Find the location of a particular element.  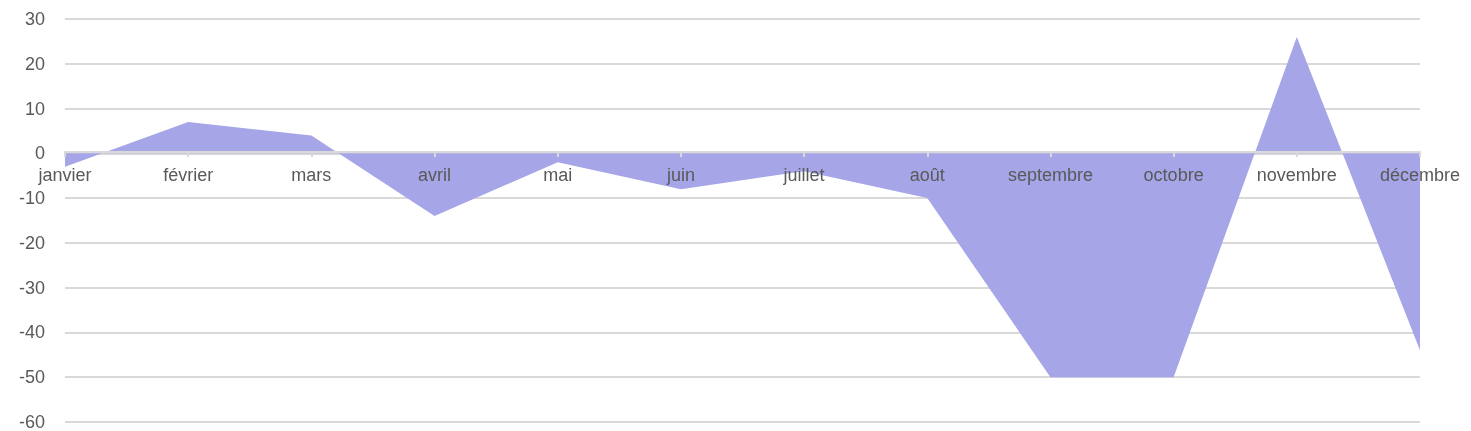

x-tick-label: septembre is located at coordinates (1050, 175).